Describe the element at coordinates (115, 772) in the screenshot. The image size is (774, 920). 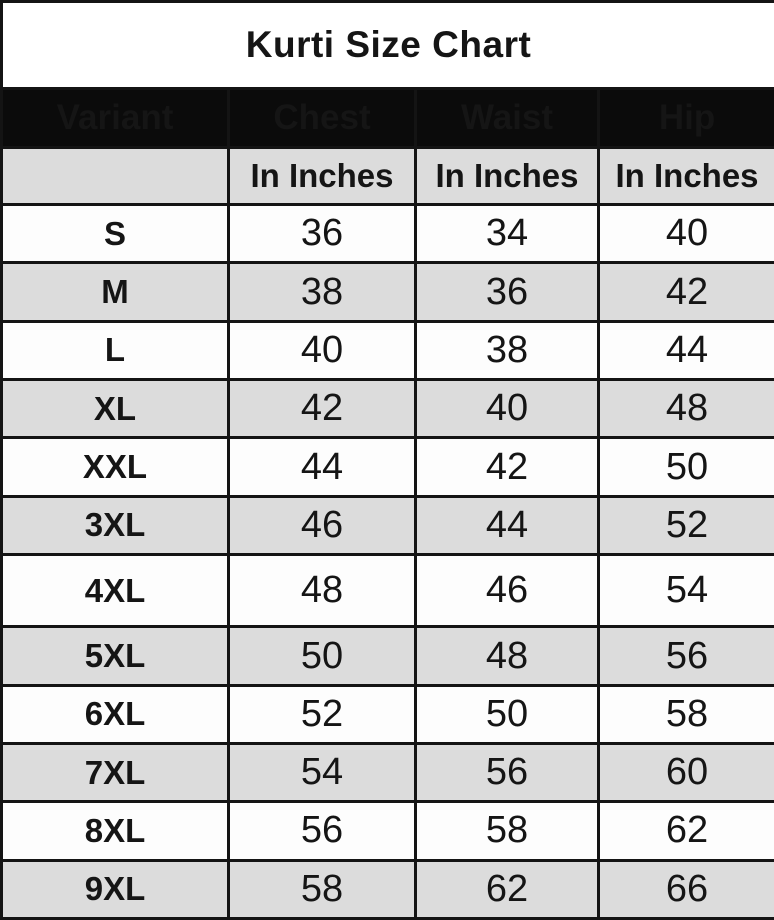
I see `variant-cell: 7XL` at that location.